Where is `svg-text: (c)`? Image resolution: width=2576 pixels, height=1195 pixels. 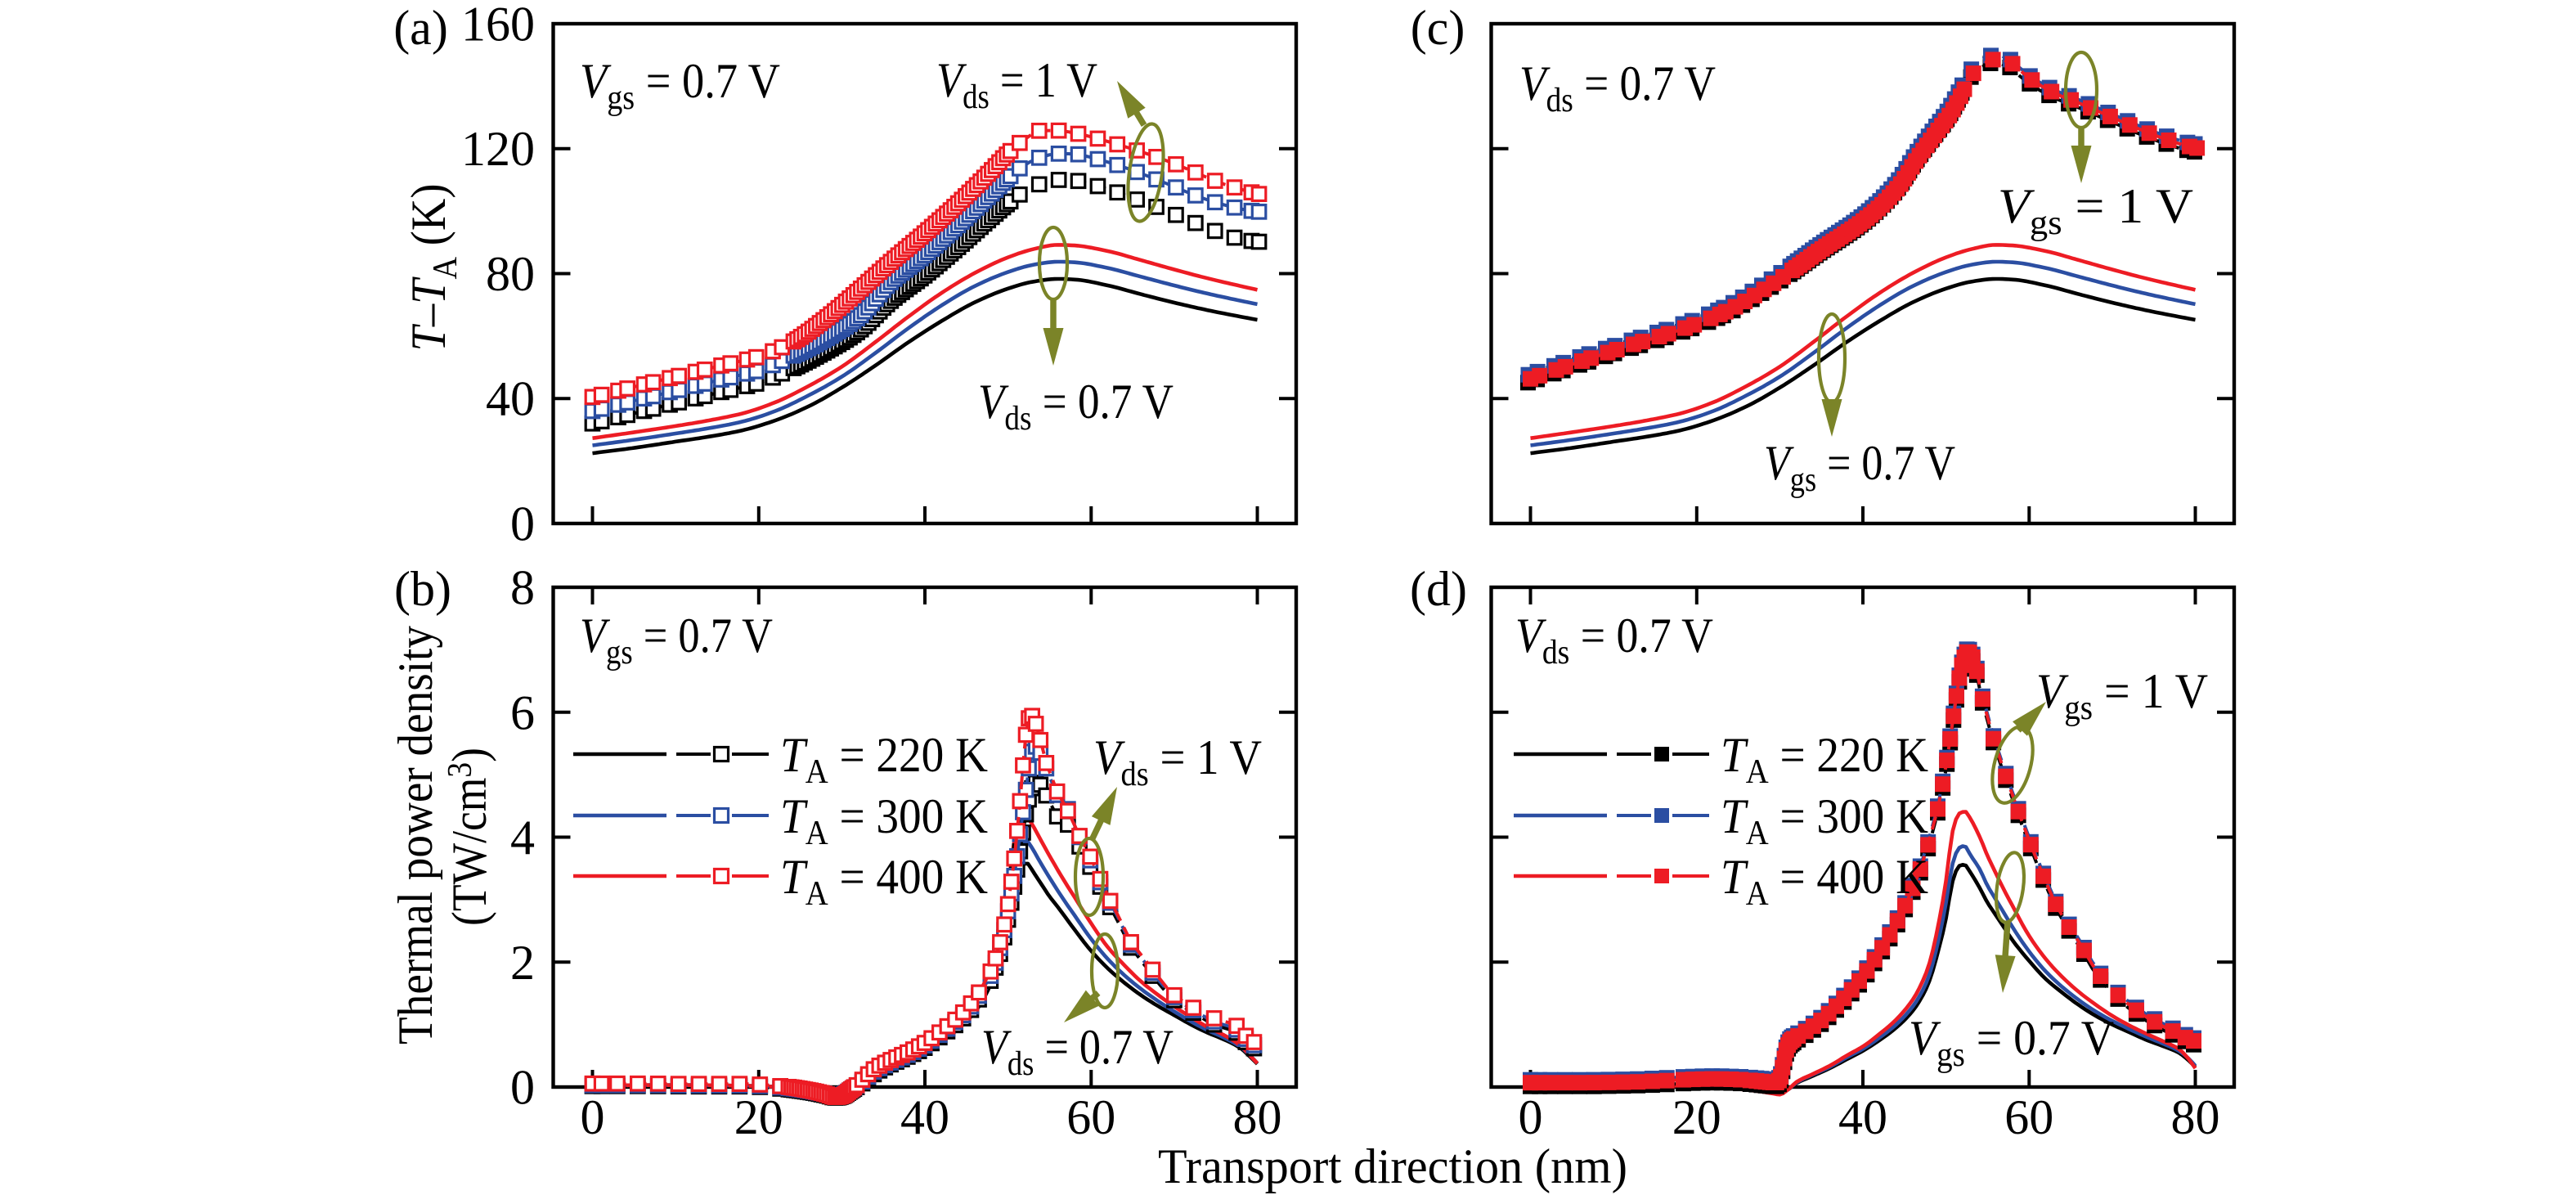 svg-text: (c) is located at coordinates (1438, 28).